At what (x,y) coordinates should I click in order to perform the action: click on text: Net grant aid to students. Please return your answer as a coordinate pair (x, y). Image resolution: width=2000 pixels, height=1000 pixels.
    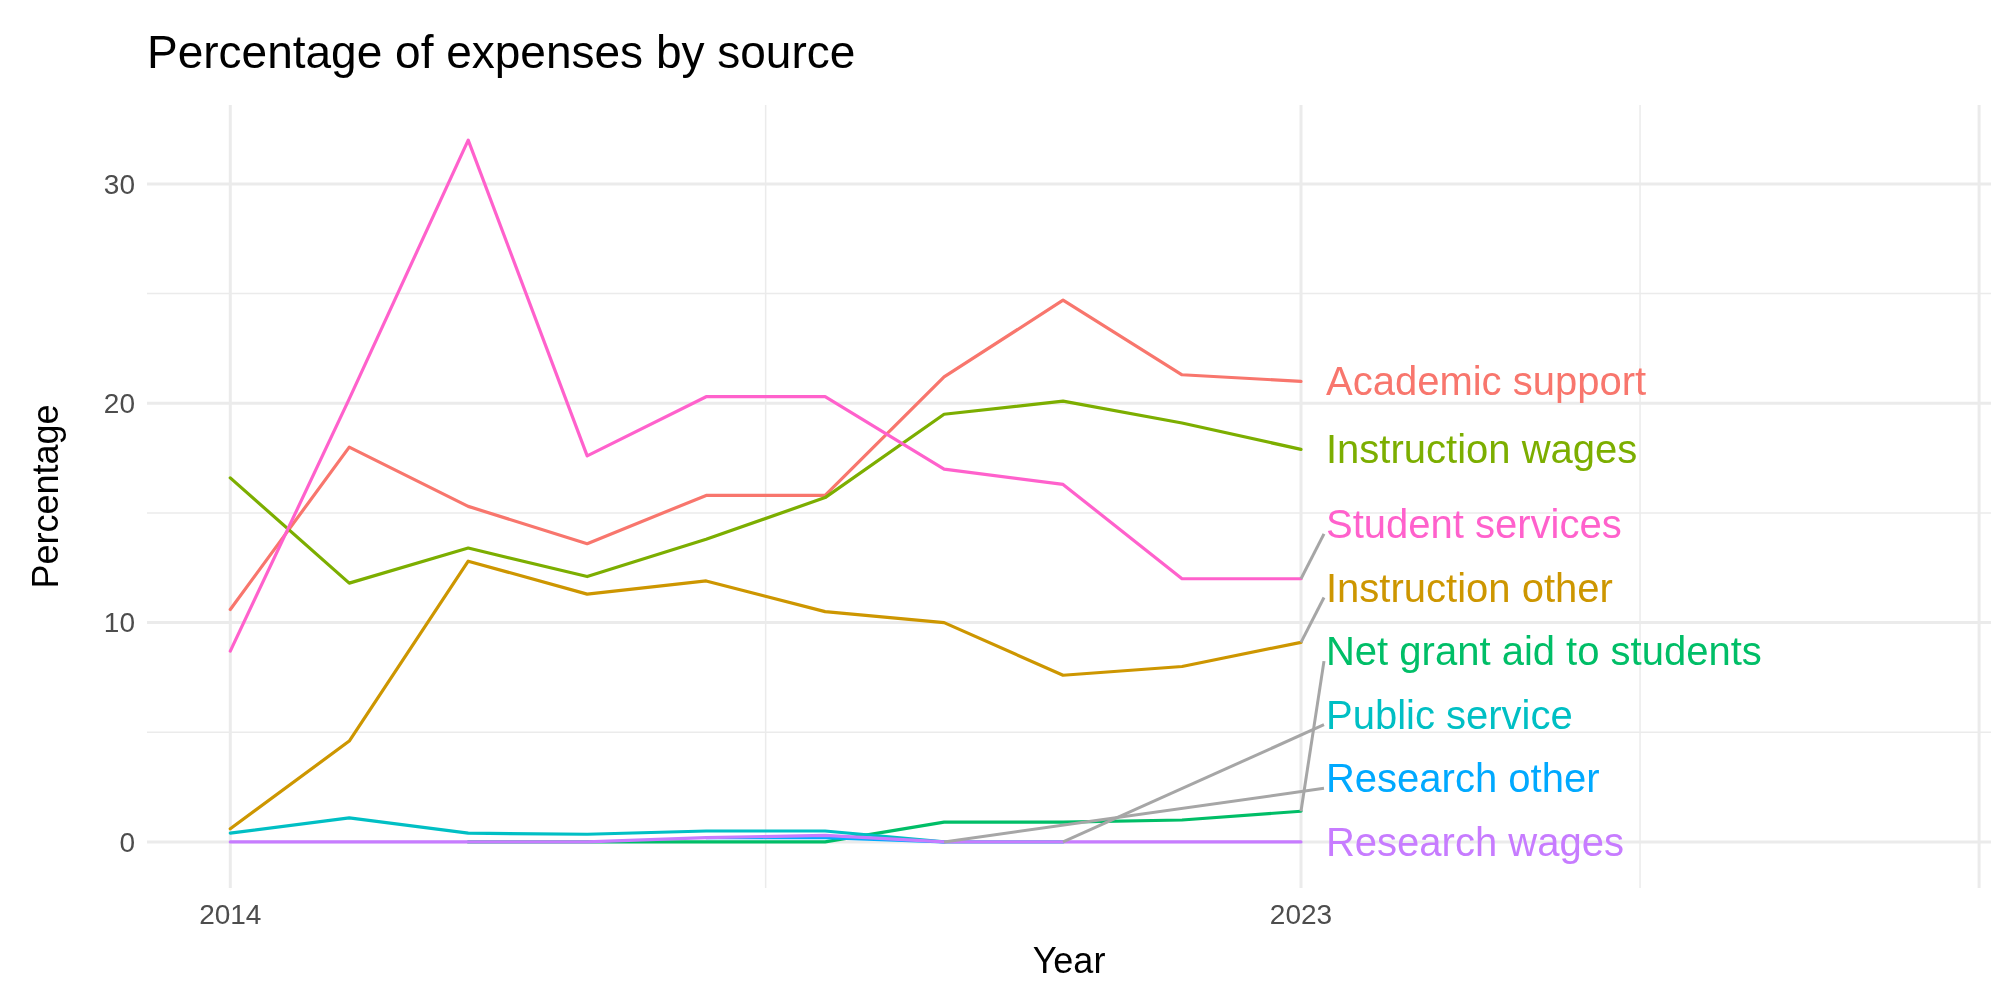
    Looking at the image, I should click on (1543, 651).